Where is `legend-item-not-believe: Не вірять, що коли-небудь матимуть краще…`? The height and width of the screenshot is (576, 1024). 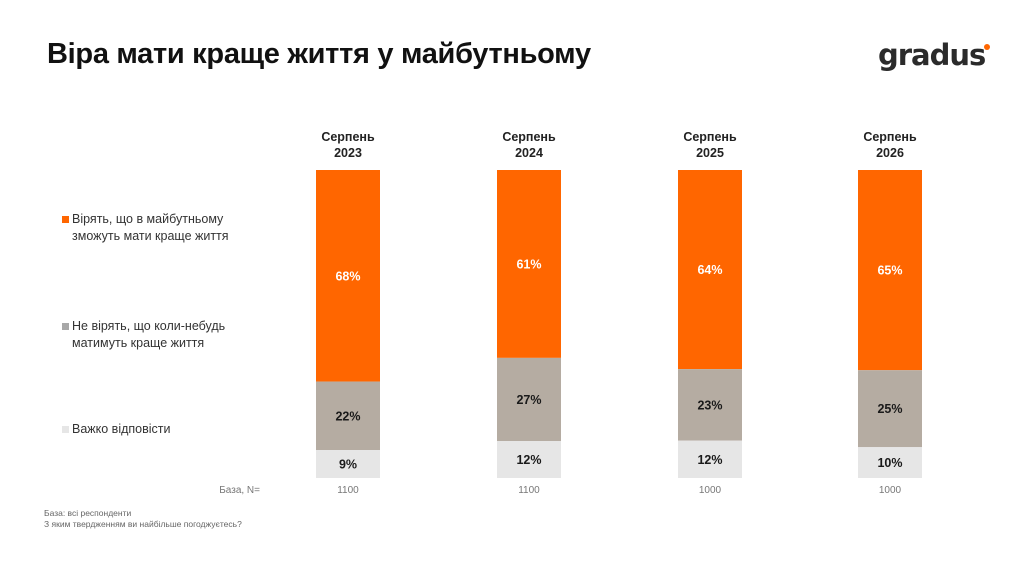 legend-item-not-believe: Не вірять, що коли-небудь матимуть краще… is located at coordinates (167, 335).